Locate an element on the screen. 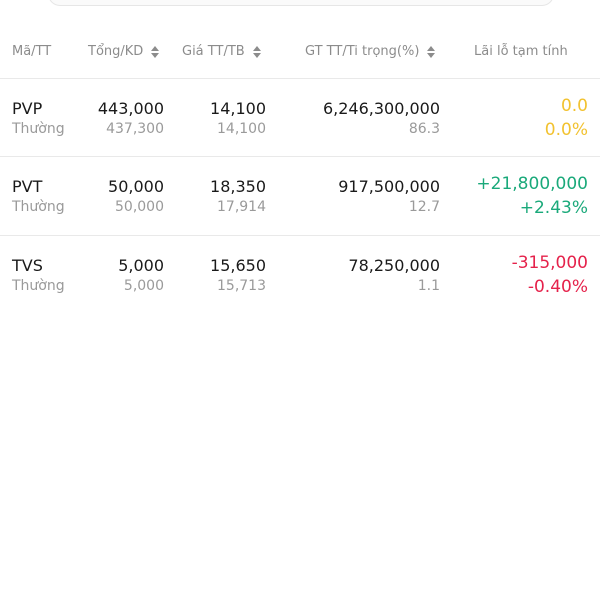 The image size is (600, 600). row-kd: 50,000 is located at coordinates (139, 207).